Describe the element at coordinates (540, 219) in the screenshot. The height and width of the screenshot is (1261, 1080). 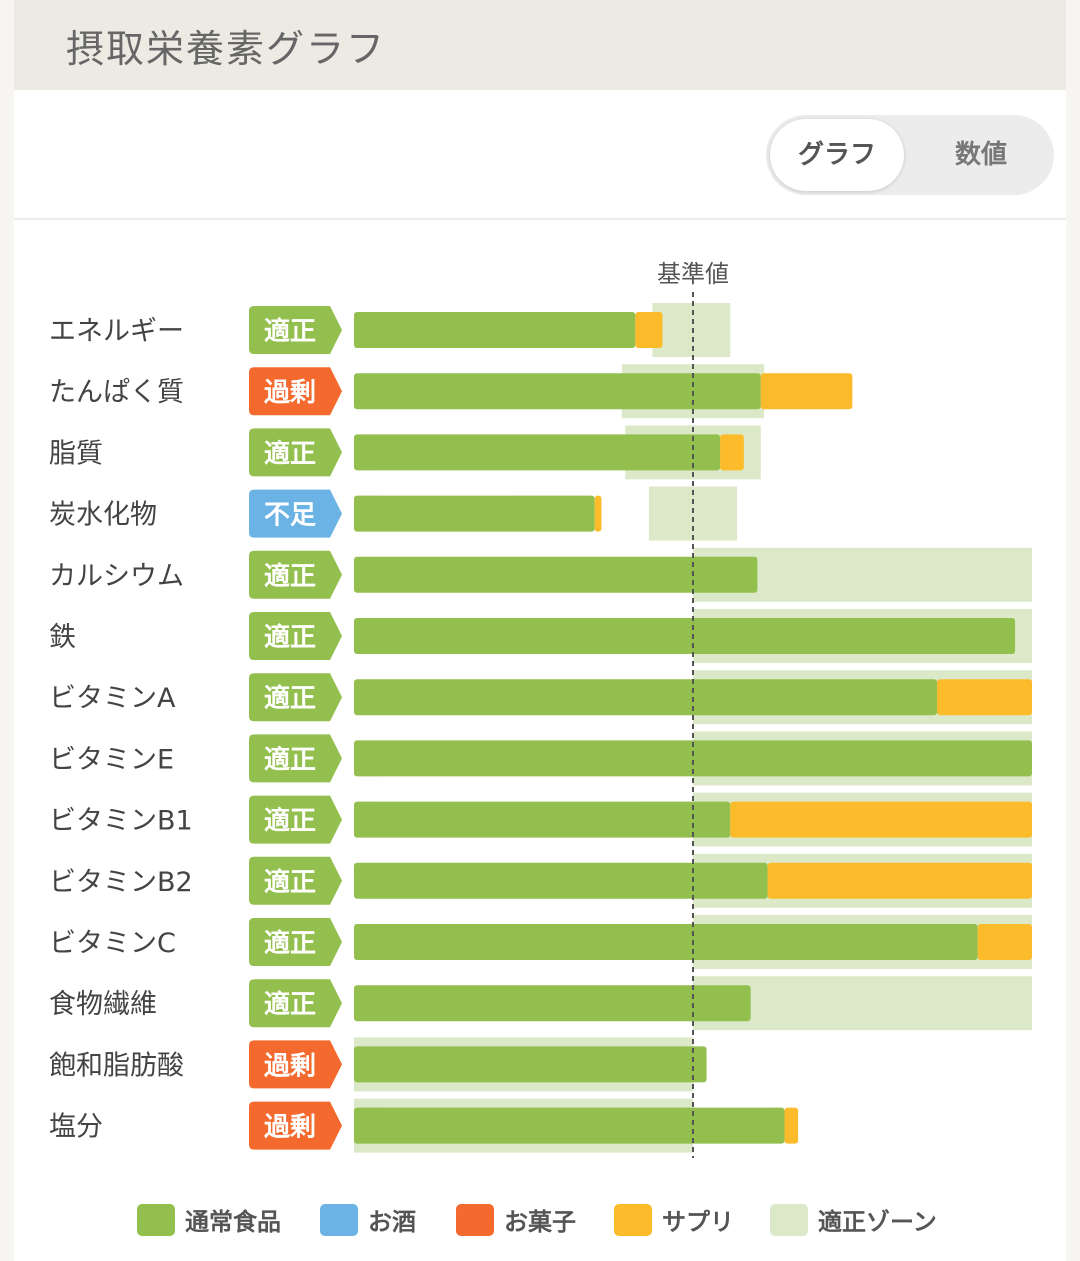
I see `divider` at that location.